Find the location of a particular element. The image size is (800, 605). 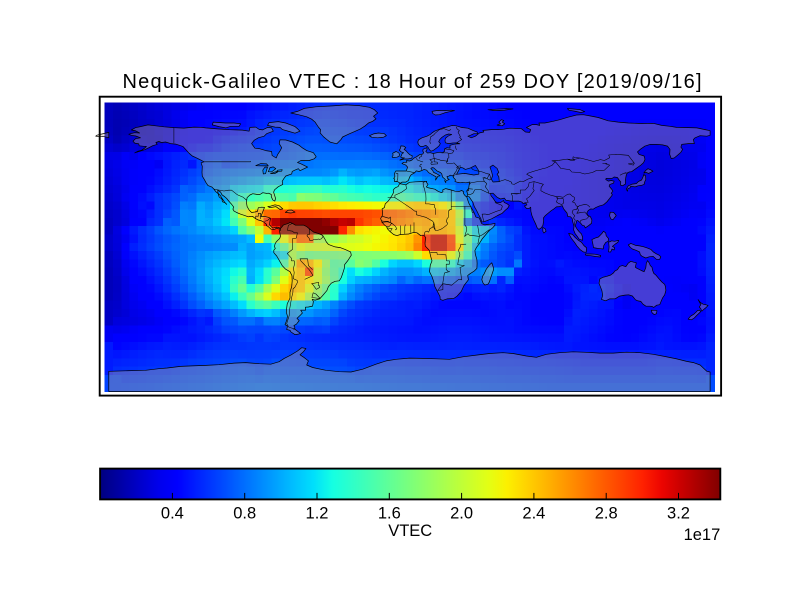

svg-text: 2.0 is located at coordinates (461, 514).